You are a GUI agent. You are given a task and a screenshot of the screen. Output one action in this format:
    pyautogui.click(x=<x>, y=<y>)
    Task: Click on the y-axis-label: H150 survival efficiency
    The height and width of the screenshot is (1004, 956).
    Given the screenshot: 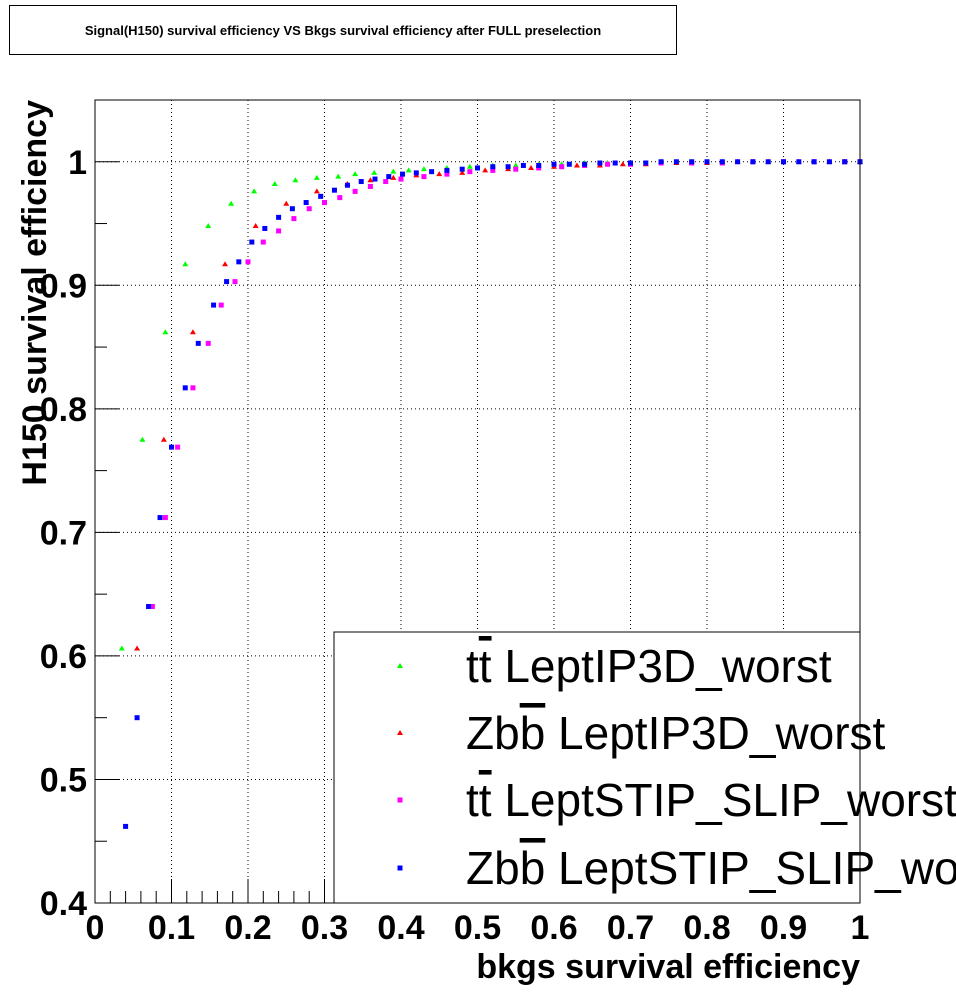 What is the action you would take?
    pyautogui.click(x=35, y=293)
    